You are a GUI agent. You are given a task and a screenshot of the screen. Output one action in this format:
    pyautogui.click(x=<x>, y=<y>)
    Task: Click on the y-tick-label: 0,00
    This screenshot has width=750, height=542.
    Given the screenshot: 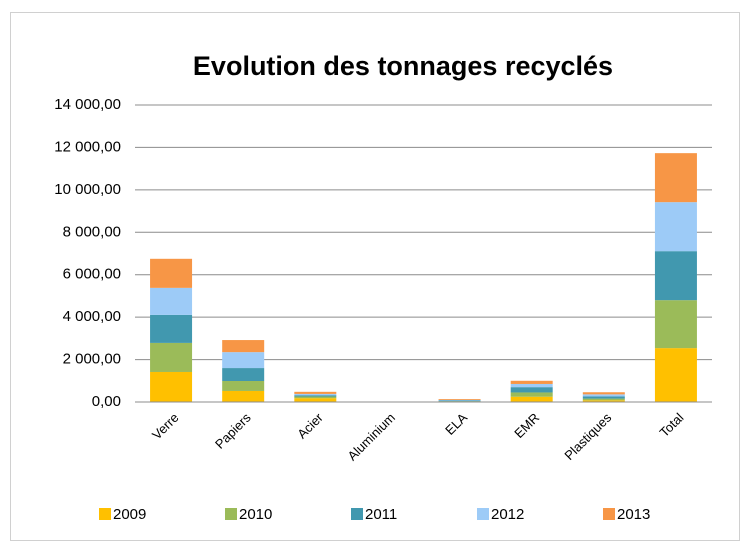 What is the action you would take?
    pyautogui.click(x=106, y=401)
    